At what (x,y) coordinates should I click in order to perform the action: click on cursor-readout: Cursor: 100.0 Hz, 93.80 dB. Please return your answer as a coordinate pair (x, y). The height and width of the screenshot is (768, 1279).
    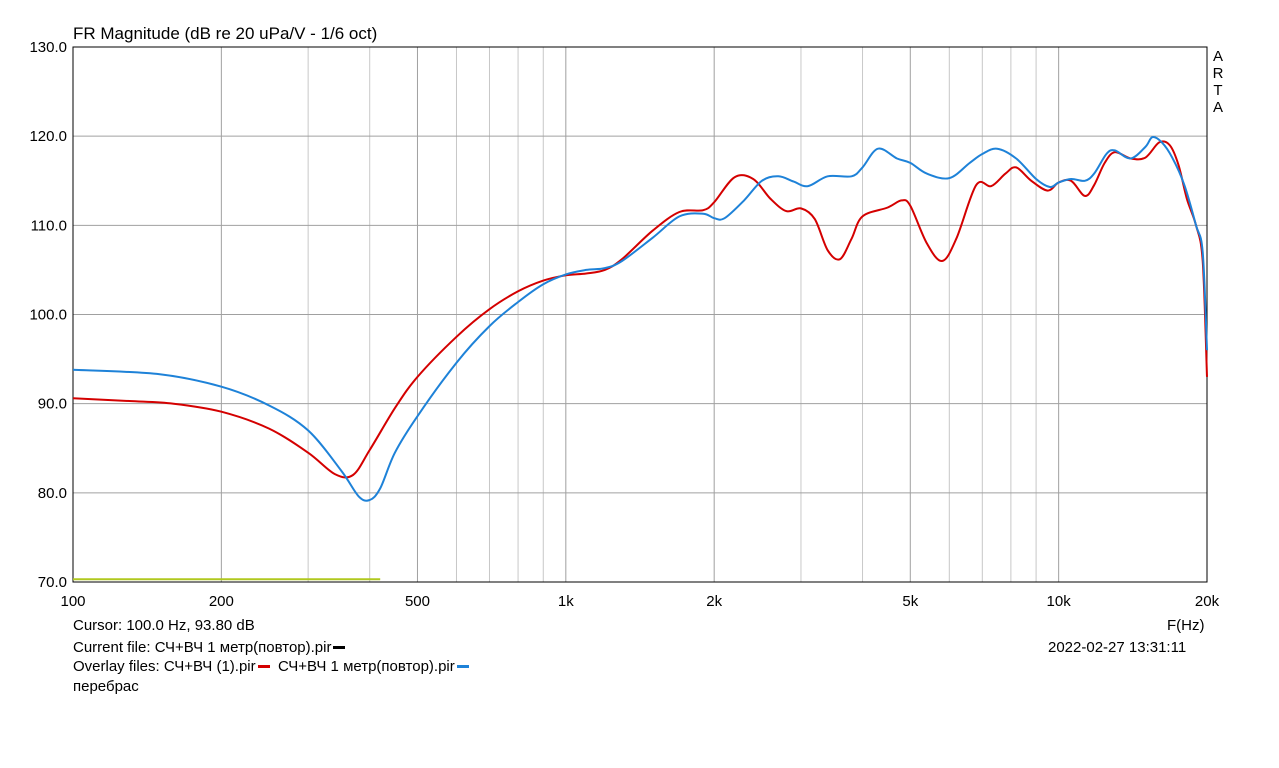
    Looking at the image, I should click on (164, 625).